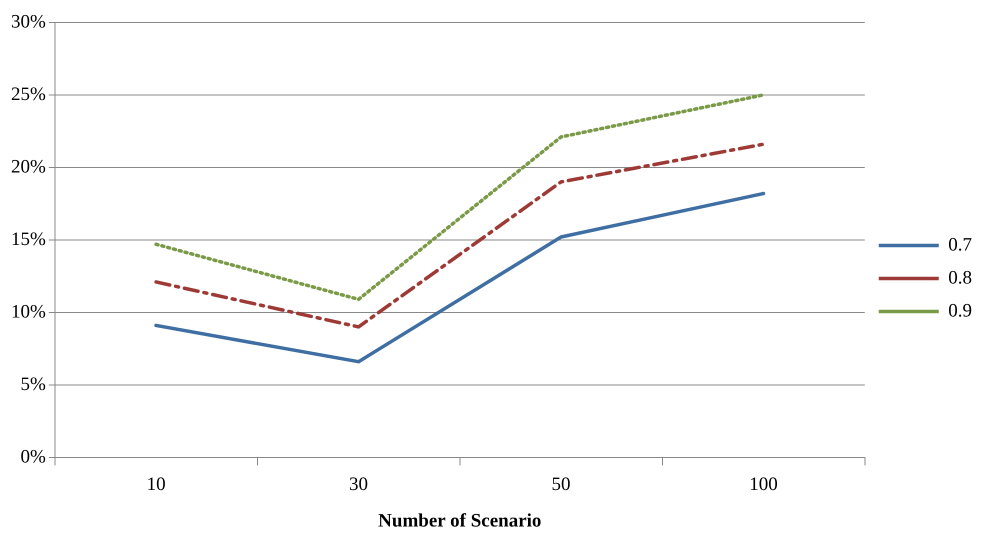 The width and height of the screenshot is (1000, 545). Describe the element at coordinates (33, 384) in the screenshot. I see `y-tick-label: 5%` at that location.